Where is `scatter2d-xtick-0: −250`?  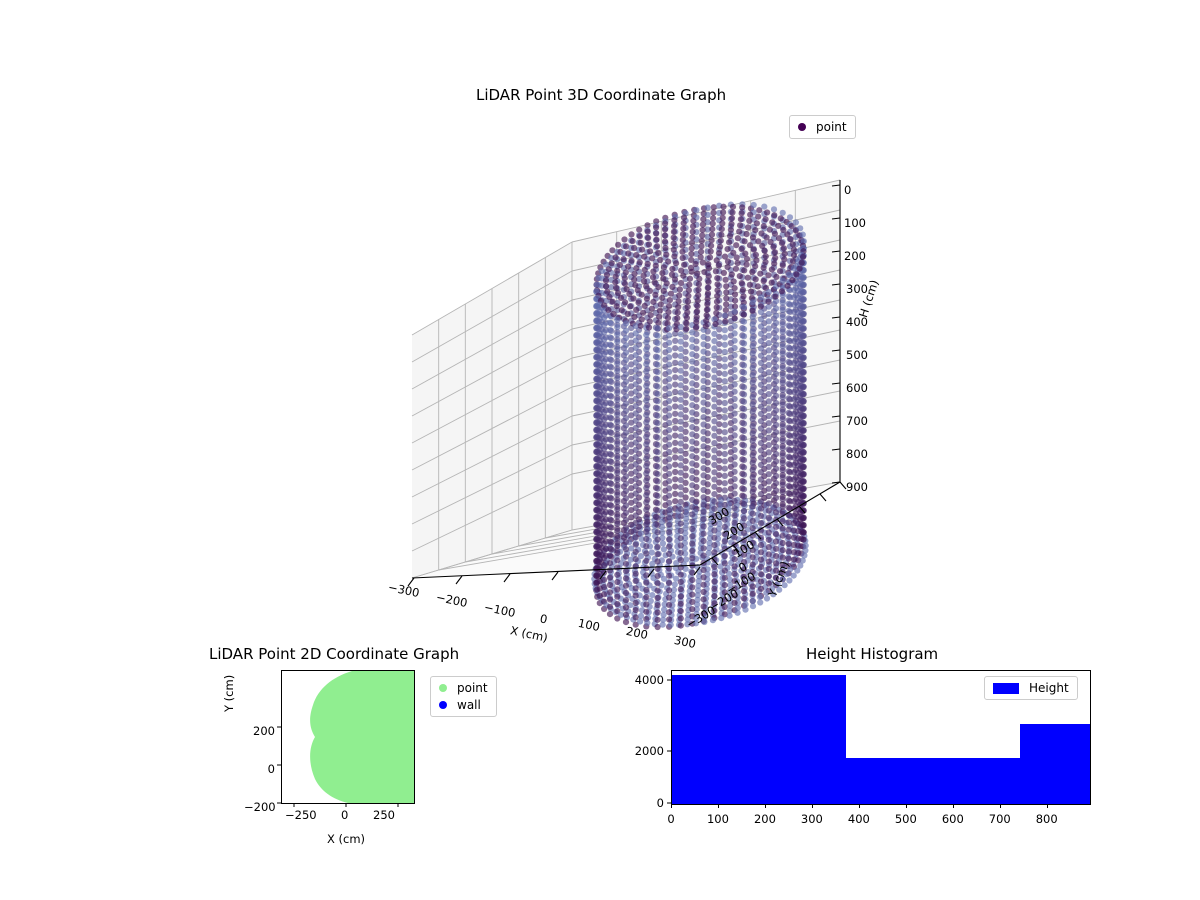 scatter2d-xtick-0: −250 is located at coordinates (301, 815).